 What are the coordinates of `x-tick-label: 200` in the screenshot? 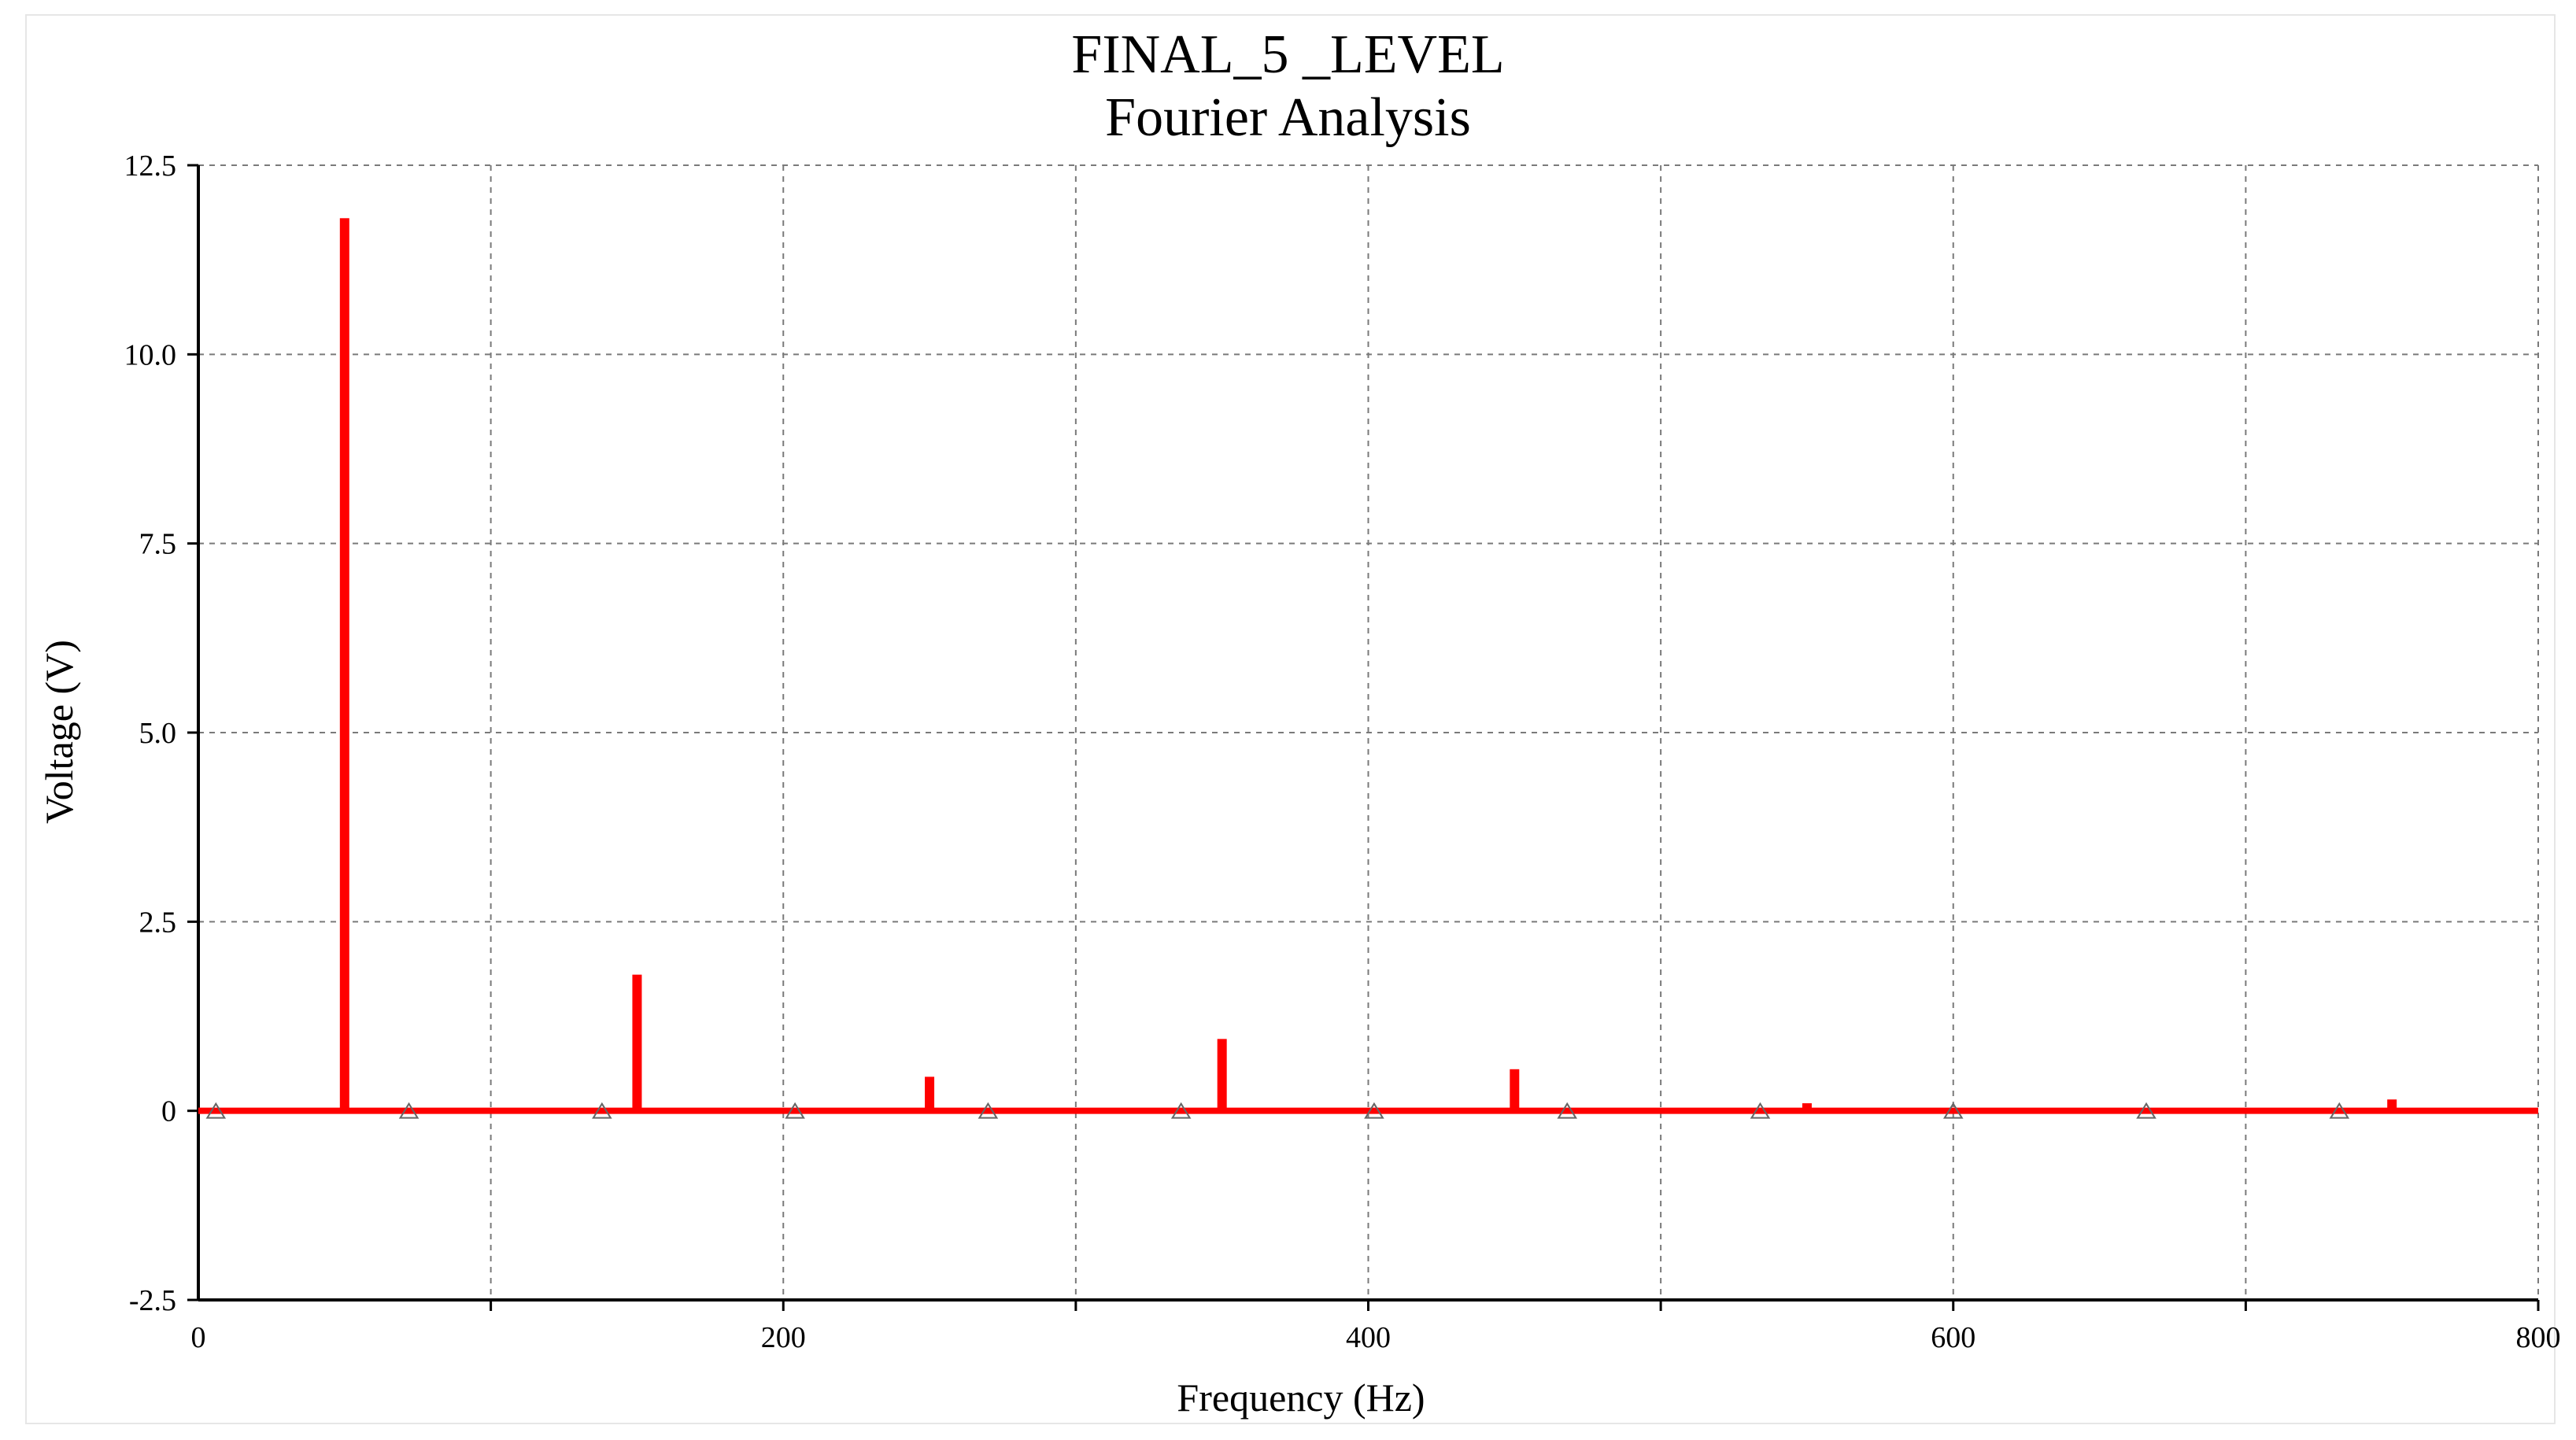 It's located at (783, 1337).